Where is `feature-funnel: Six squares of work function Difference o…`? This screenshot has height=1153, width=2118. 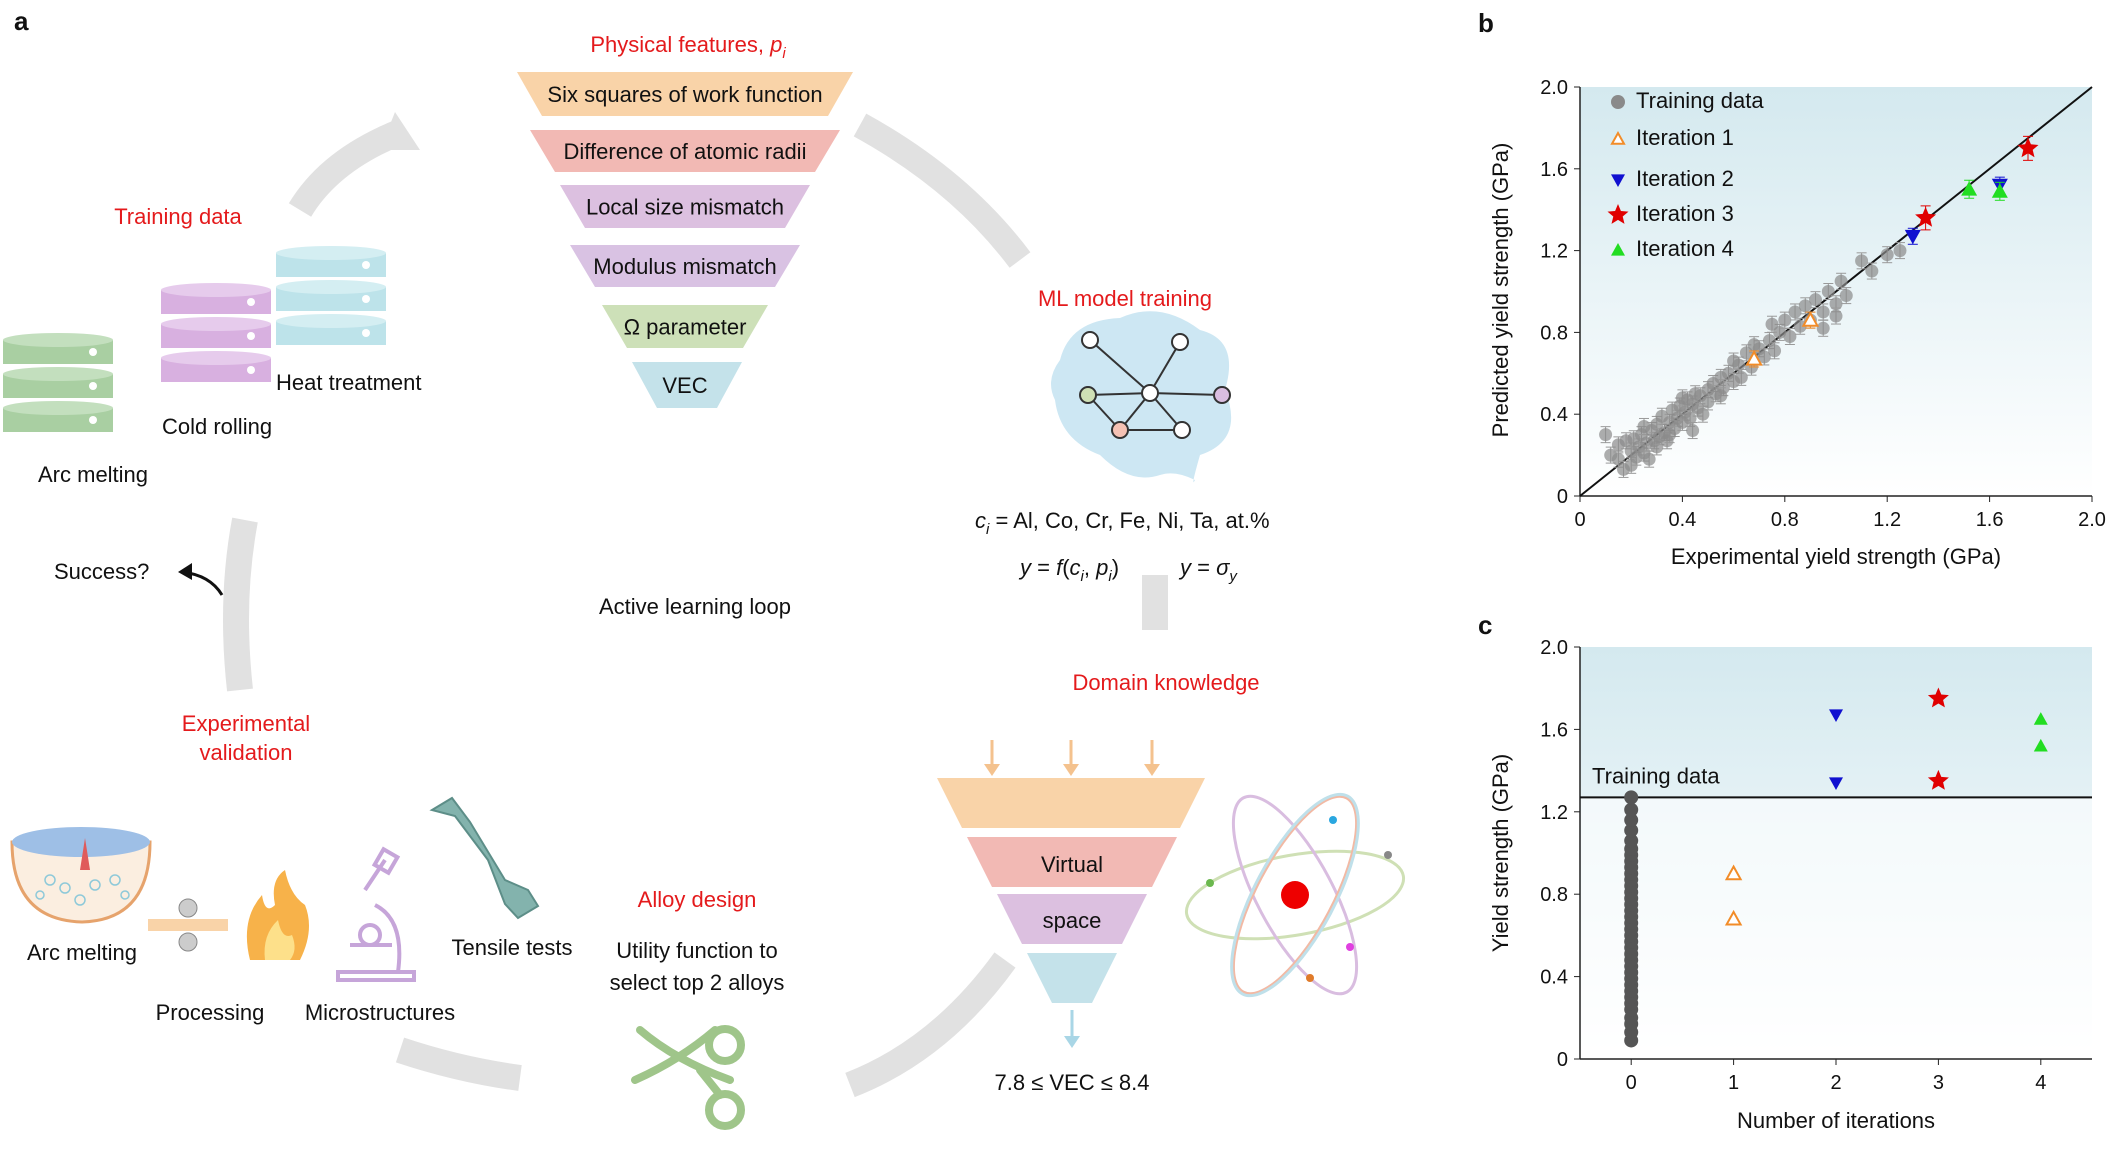 feature-funnel: Six squares of work function Difference o… is located at coordinates (685, 240).